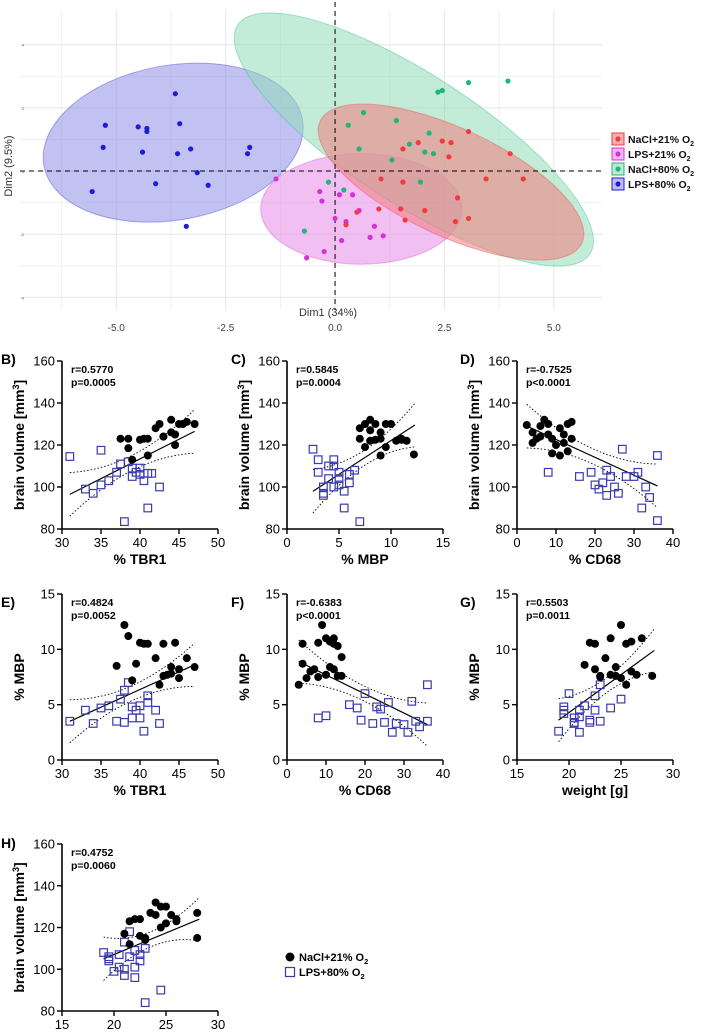 The height and width of the screenshot is (1035, 708). What do you see at coordinates (276, 704) in the screenshot?
I see `y-tick-label: 5` at bounding box center [276, 704].